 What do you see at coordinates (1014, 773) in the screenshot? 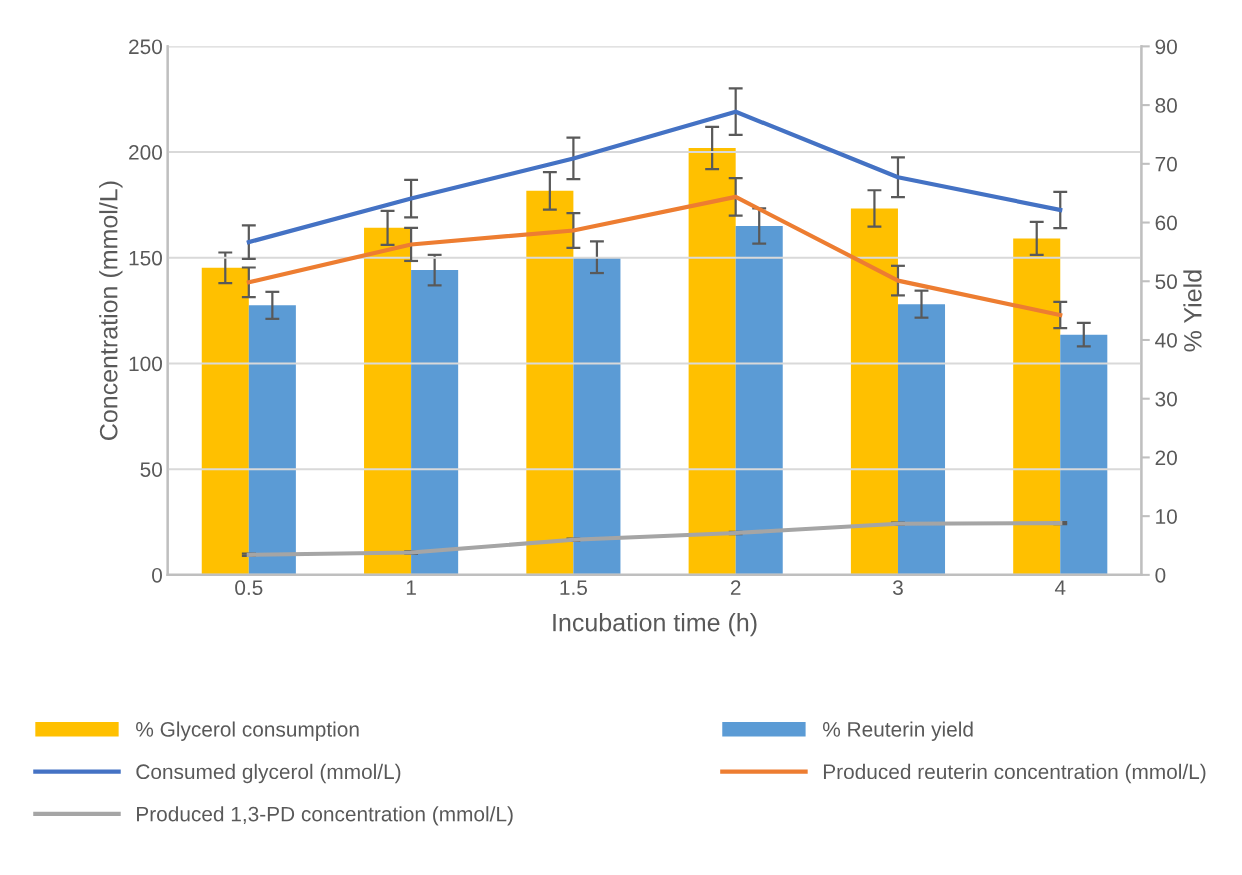
I see `legend-label: Produced reuterin concentration (mmol/L)` at bounding box center [1014, 773].